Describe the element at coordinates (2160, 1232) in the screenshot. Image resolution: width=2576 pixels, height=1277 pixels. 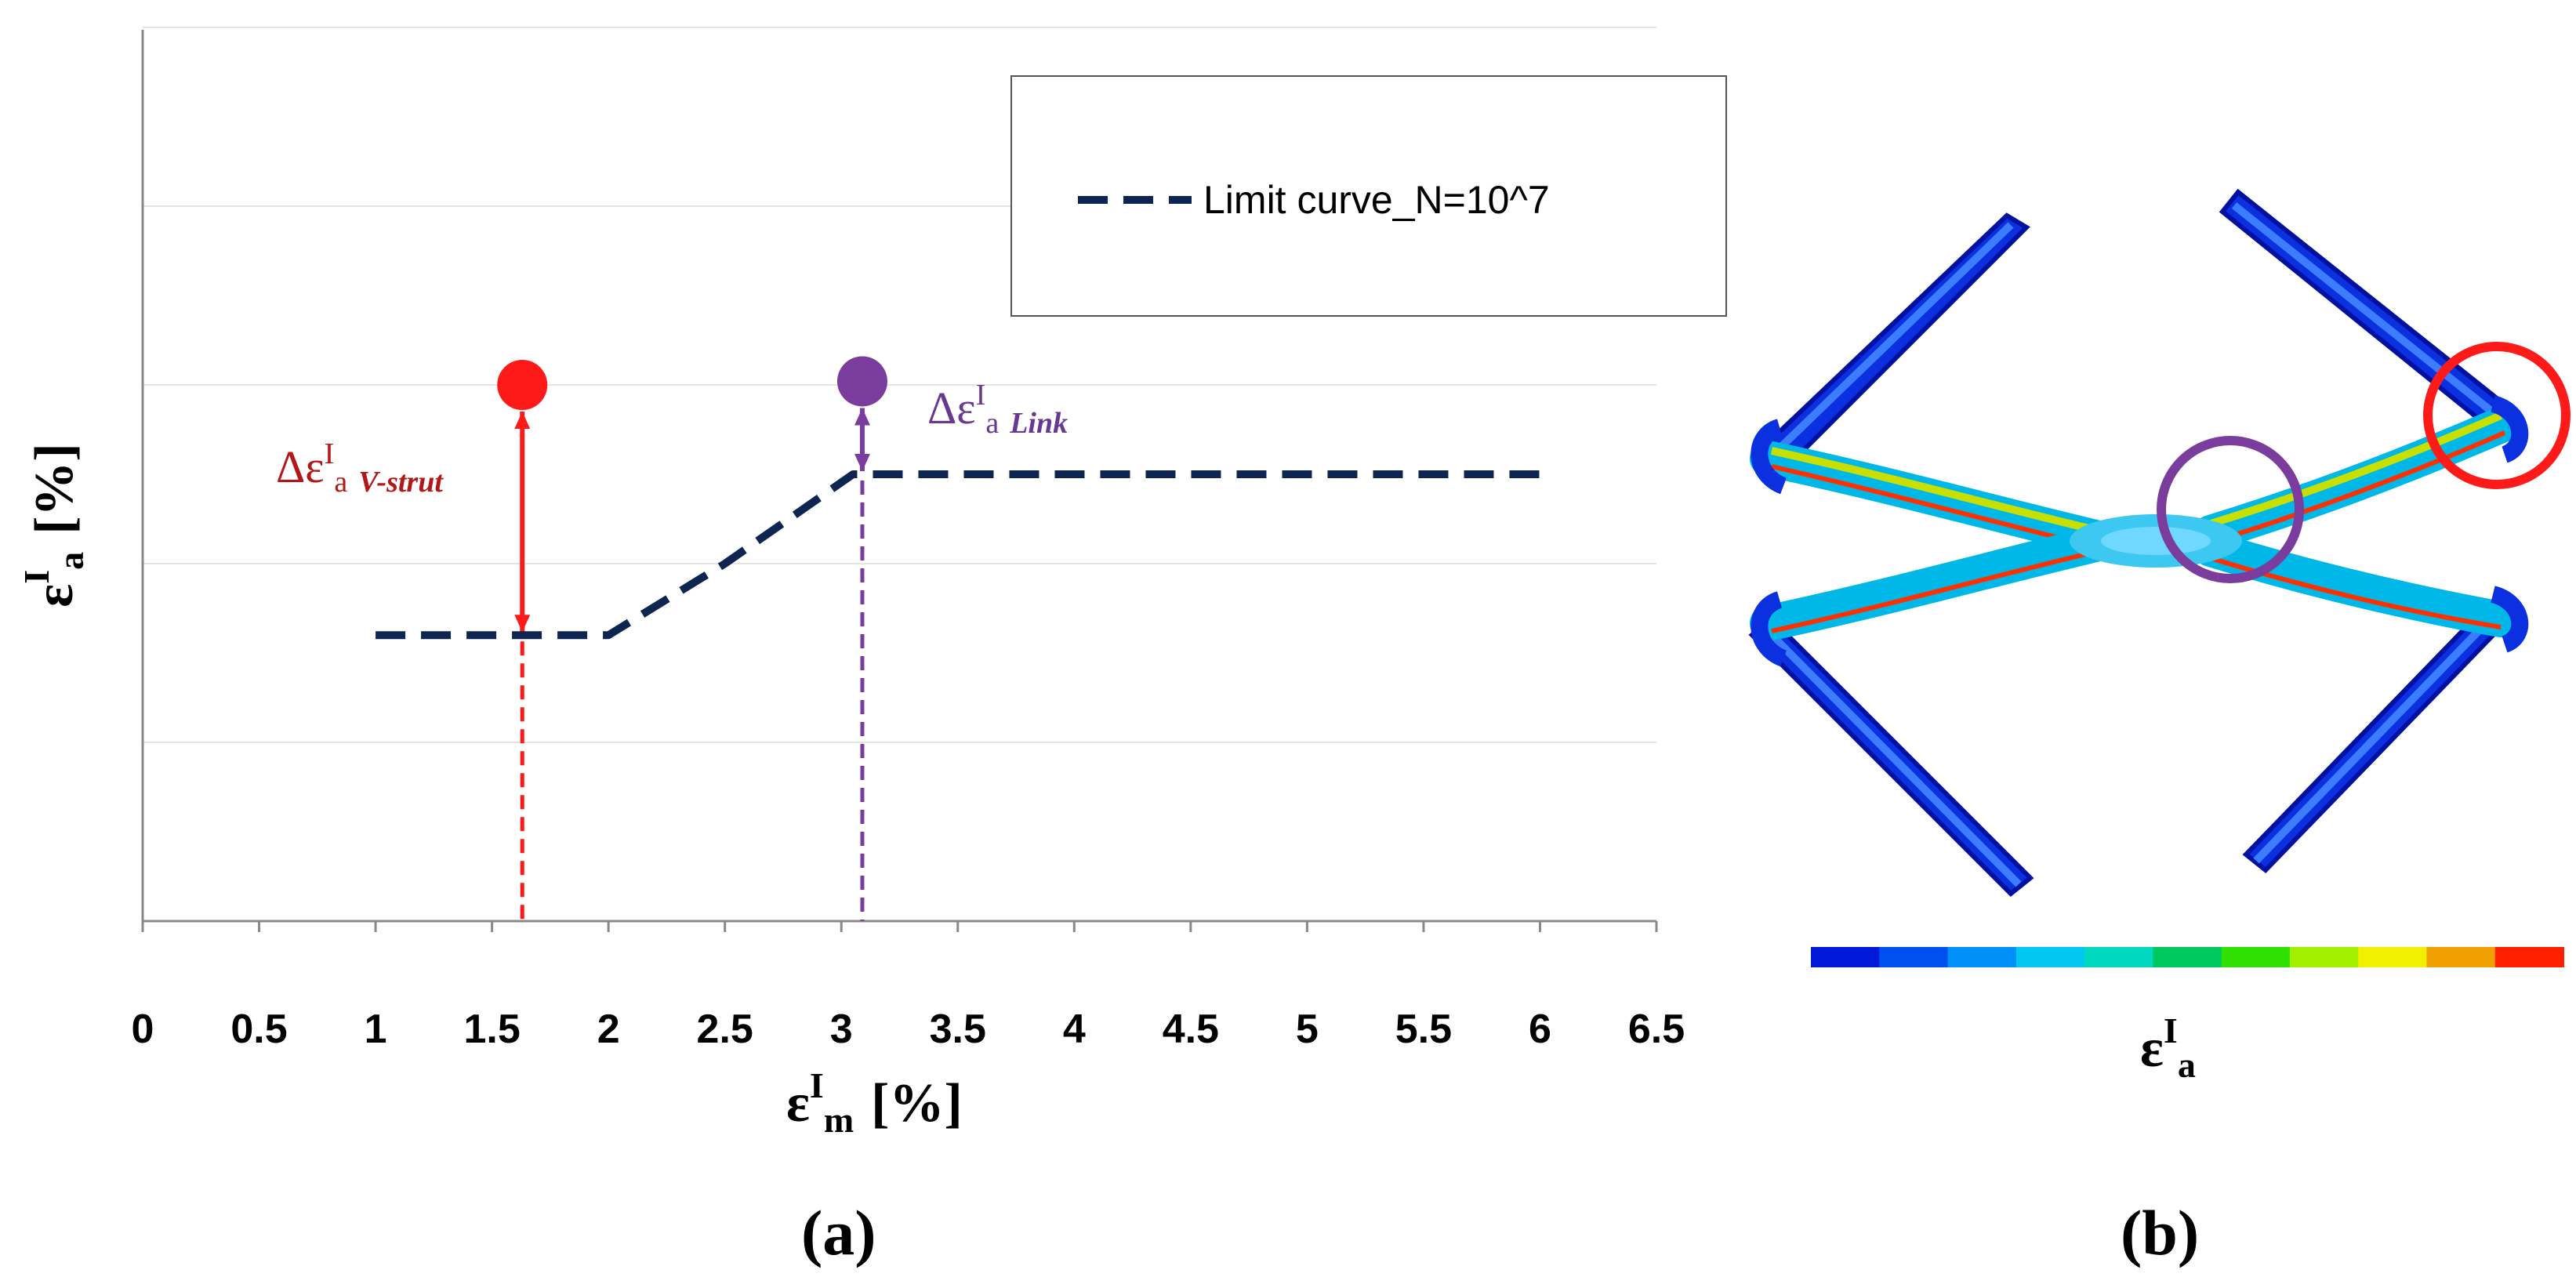
I see `panel-b-label: (b)` at that location.